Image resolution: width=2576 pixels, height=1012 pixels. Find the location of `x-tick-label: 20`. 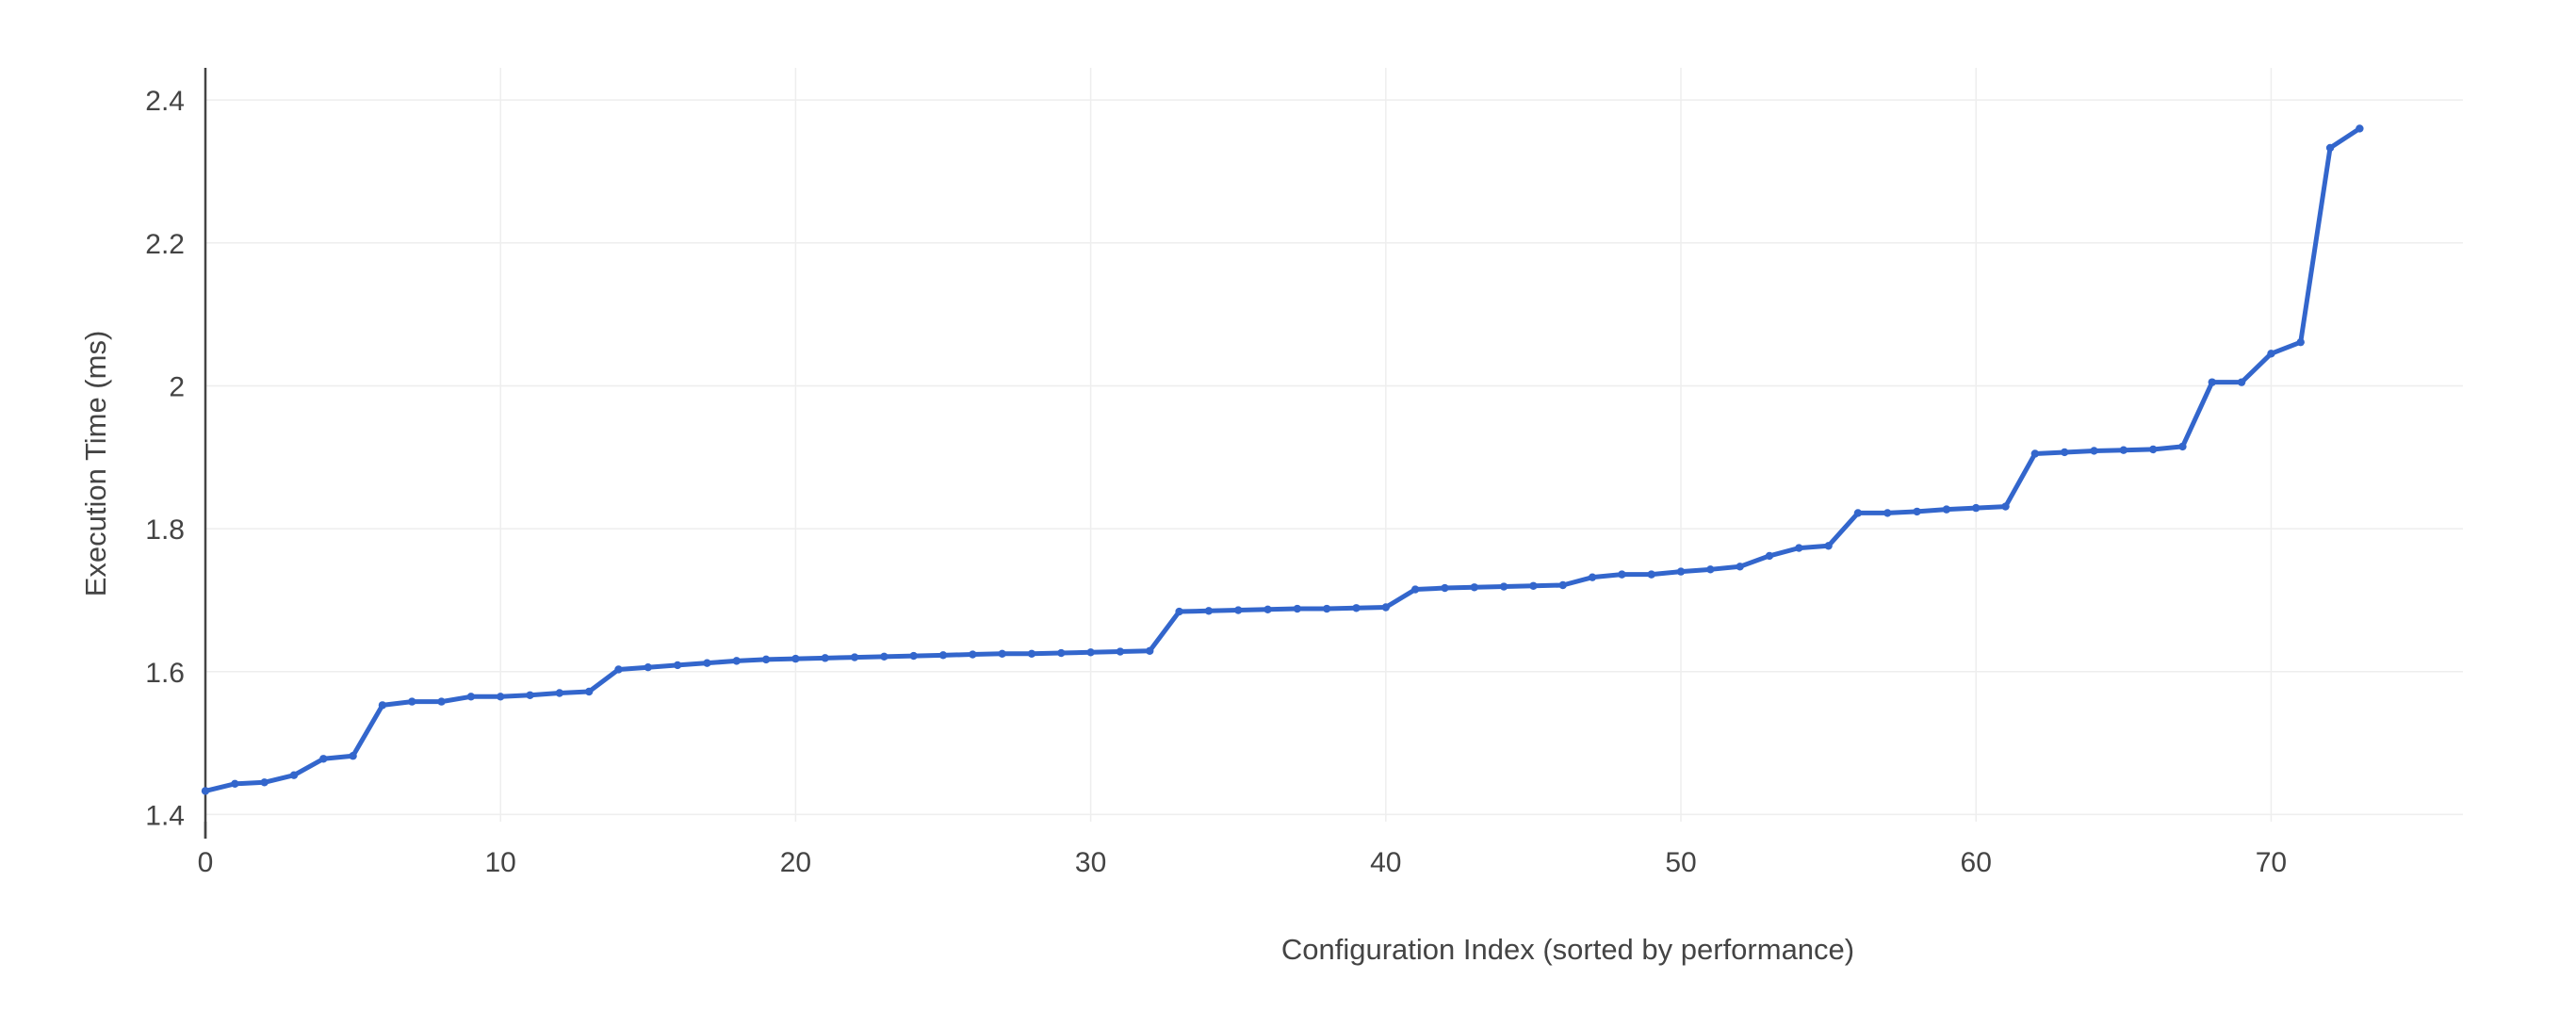

x-tick-label: 20 is located at coordinates (795, 862).